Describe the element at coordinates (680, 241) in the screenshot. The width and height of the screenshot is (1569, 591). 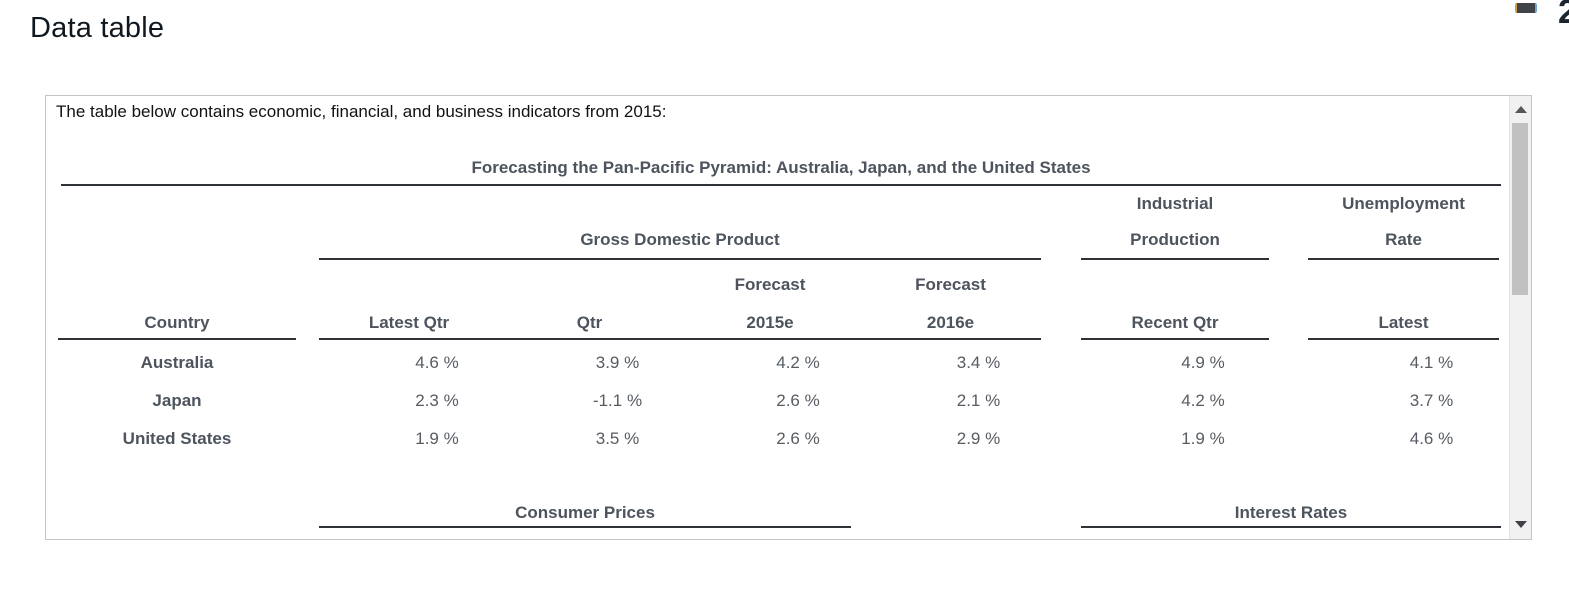
I see `group-gdp: Gross Domestic Product` at that location.